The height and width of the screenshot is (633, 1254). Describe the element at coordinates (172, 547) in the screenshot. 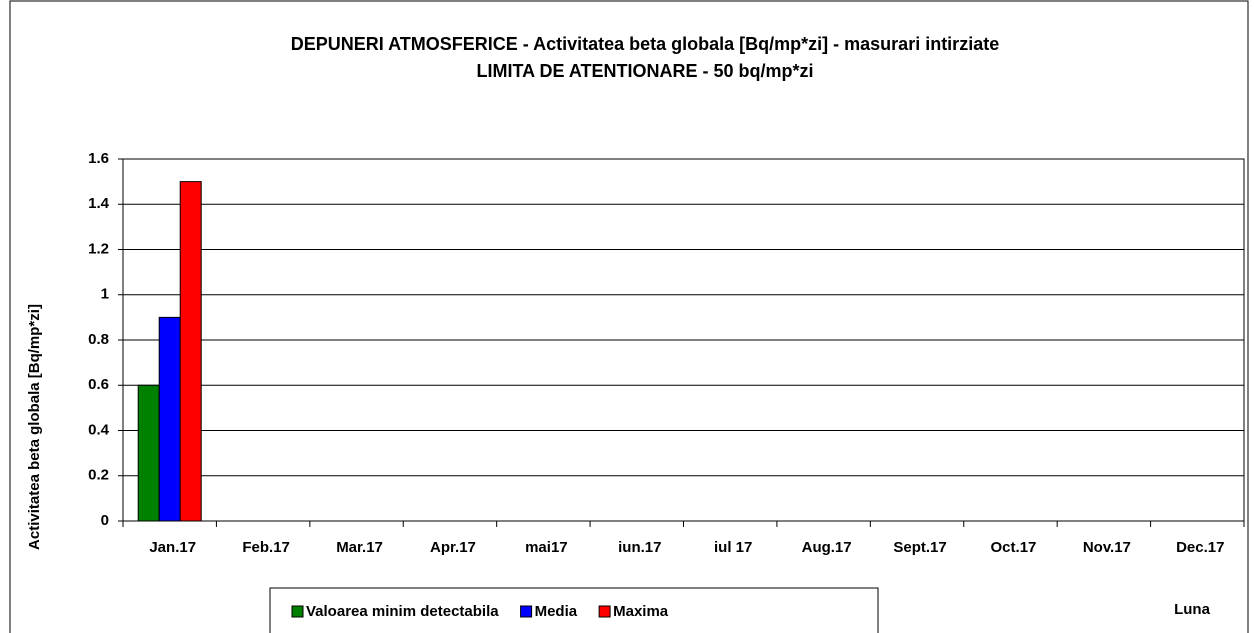

I see `x-tick-label: Jan.17` at that location.